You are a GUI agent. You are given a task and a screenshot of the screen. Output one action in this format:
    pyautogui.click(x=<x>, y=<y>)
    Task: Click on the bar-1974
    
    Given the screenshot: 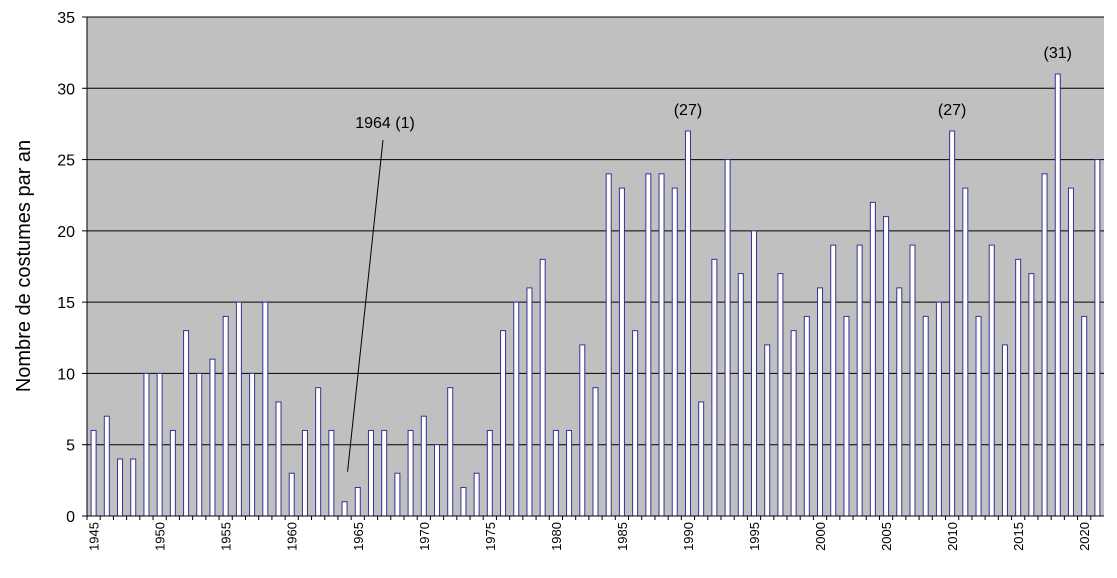 What is the action you would take?
    pyautogui.click(x=476, y=494)
    